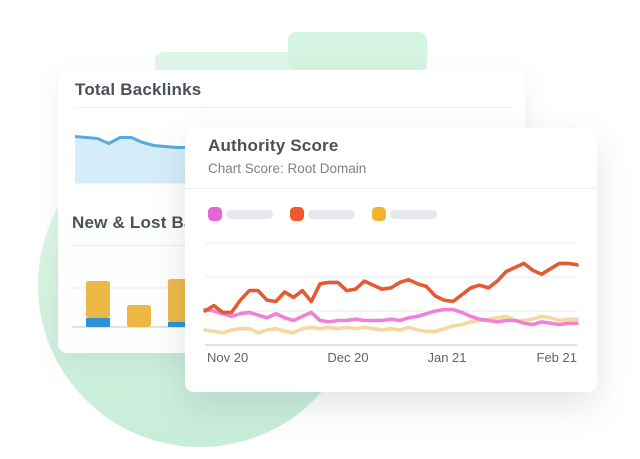 The height and width of the screenshot is (459, 640). What do you see at coordinates (357, 51) in the screenshot?
I see `decor-folder-tab` at bounding box center [357, 51].